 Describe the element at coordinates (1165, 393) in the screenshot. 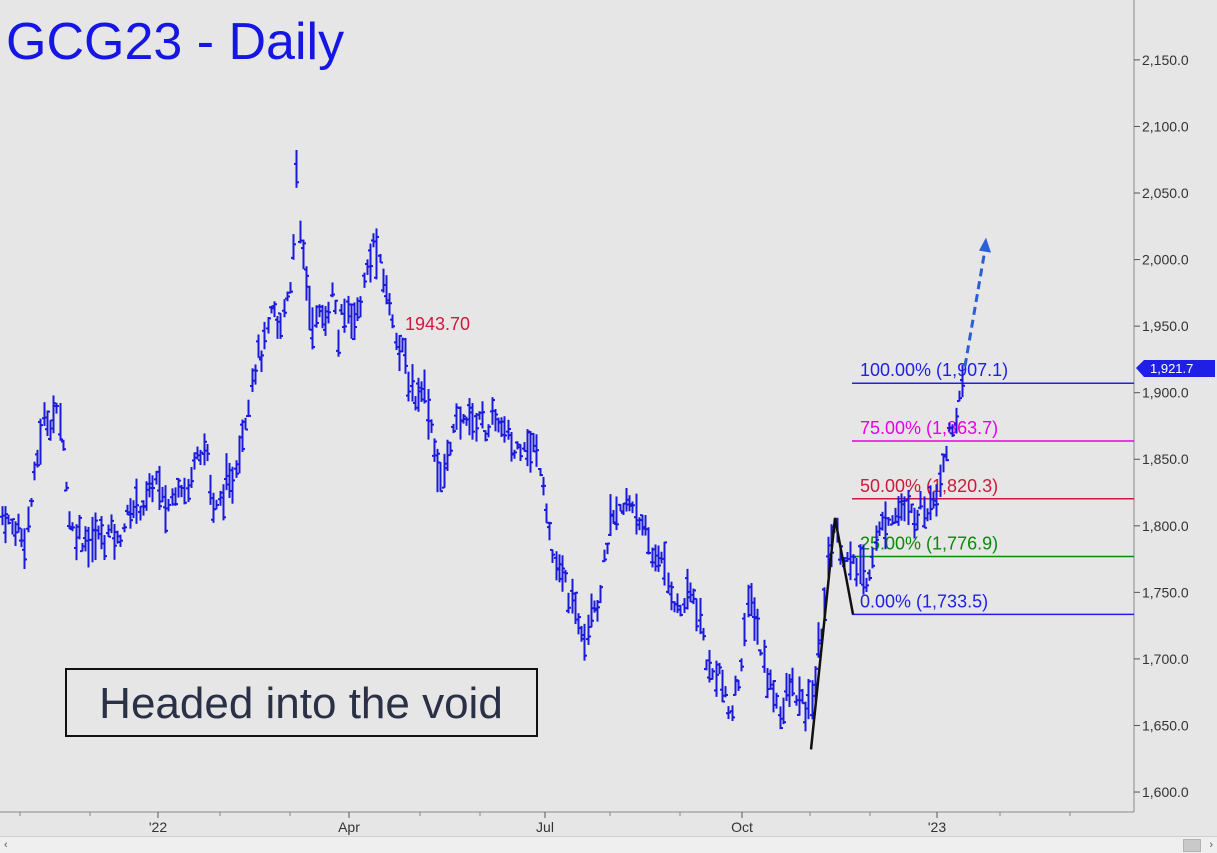

I see `y-tick-label: 1,900.0` at that location.